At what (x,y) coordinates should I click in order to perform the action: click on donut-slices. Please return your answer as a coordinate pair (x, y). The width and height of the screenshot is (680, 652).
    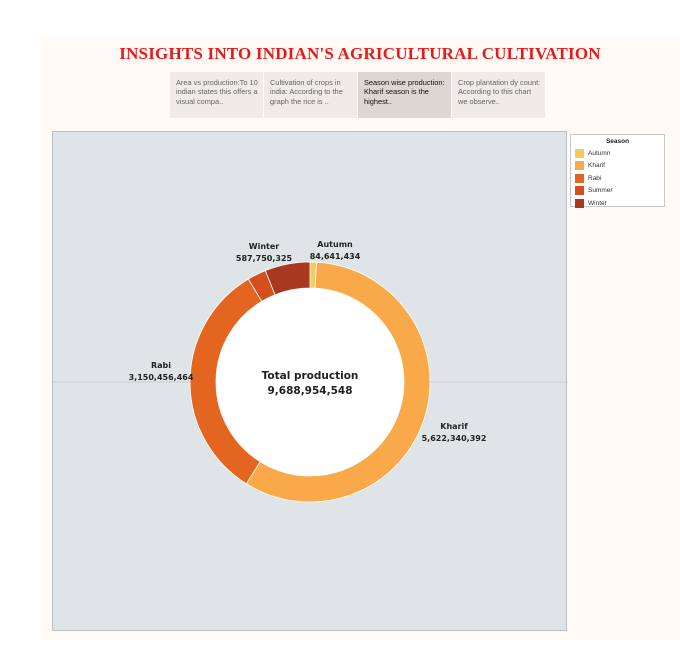
    Looking at the image, I should click on (310, 382).